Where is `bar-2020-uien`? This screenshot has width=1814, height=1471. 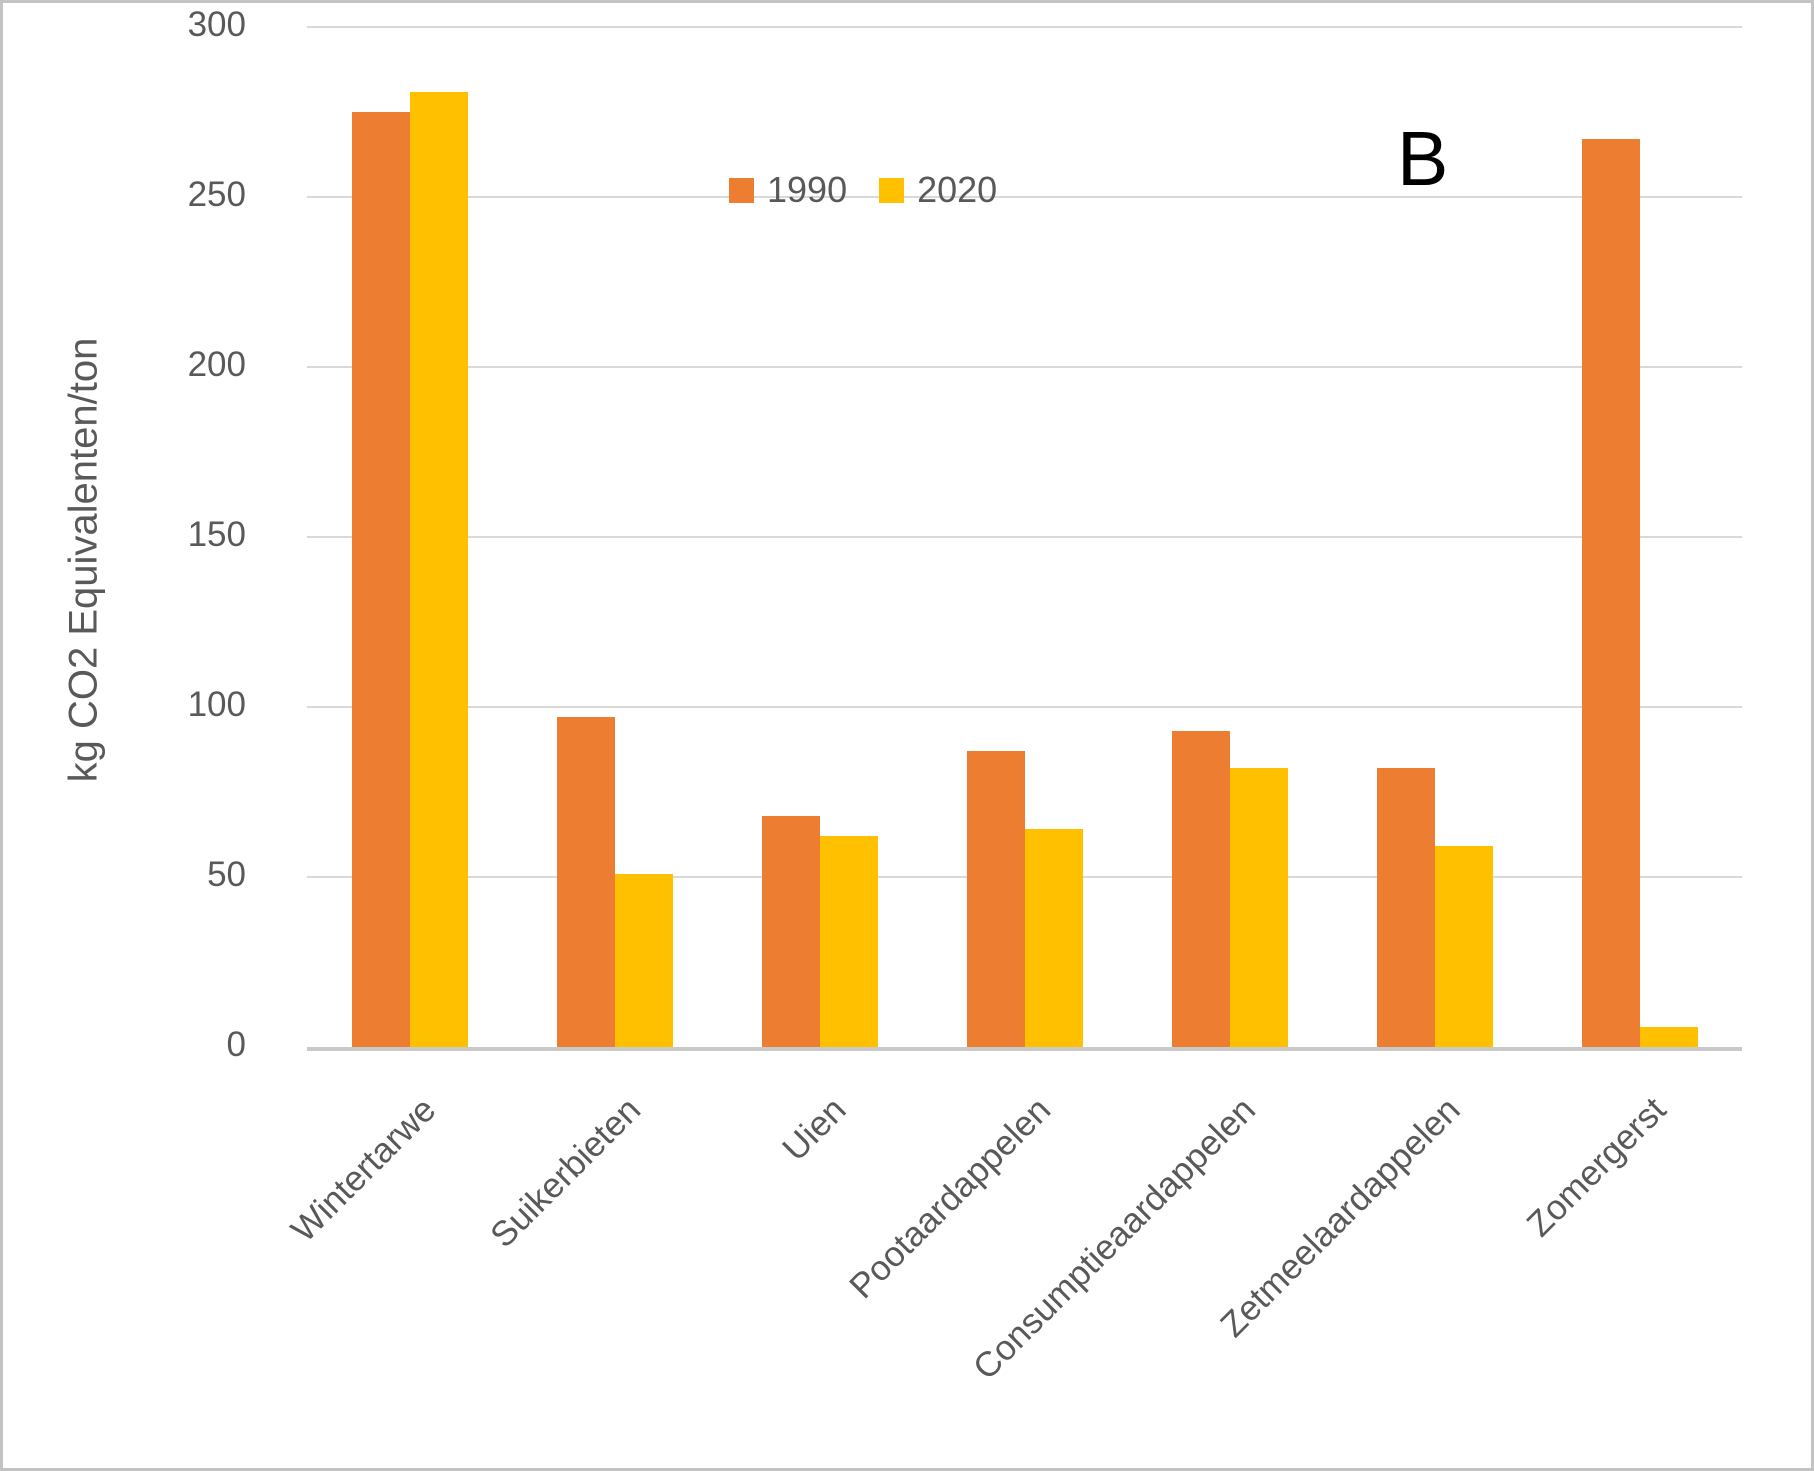 bar-2020-uien is located at coordinates (848, 941).